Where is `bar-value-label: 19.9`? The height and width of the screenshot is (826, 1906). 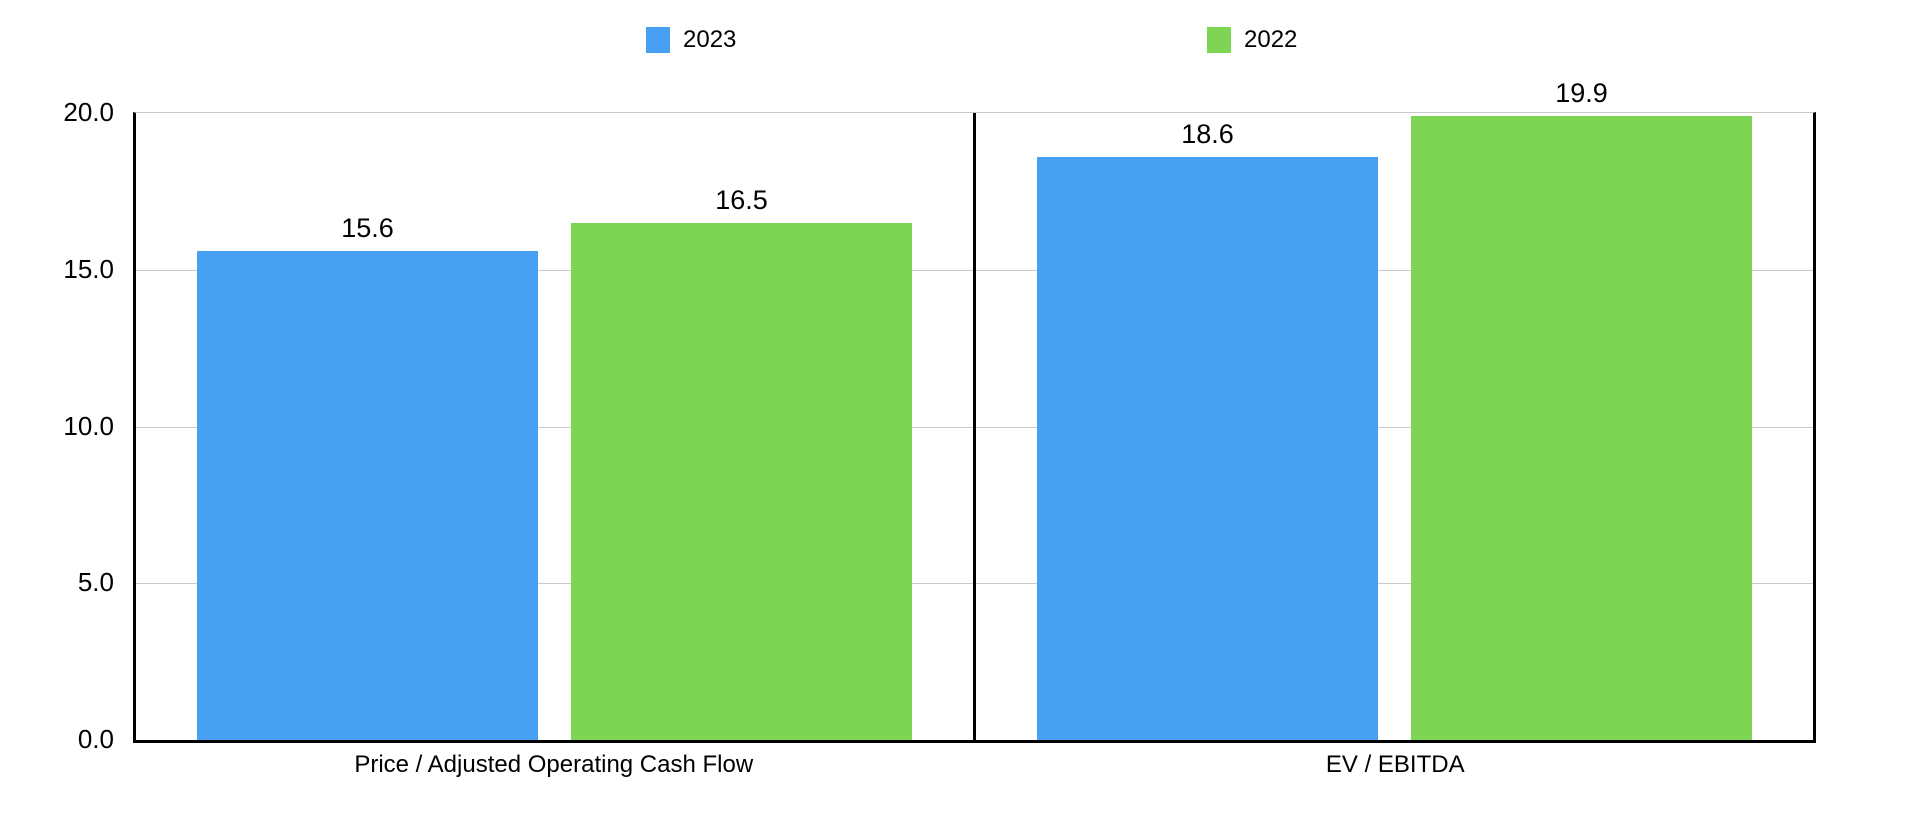 bar-value-label: 19.9 is located at coordinates (1581, 93).